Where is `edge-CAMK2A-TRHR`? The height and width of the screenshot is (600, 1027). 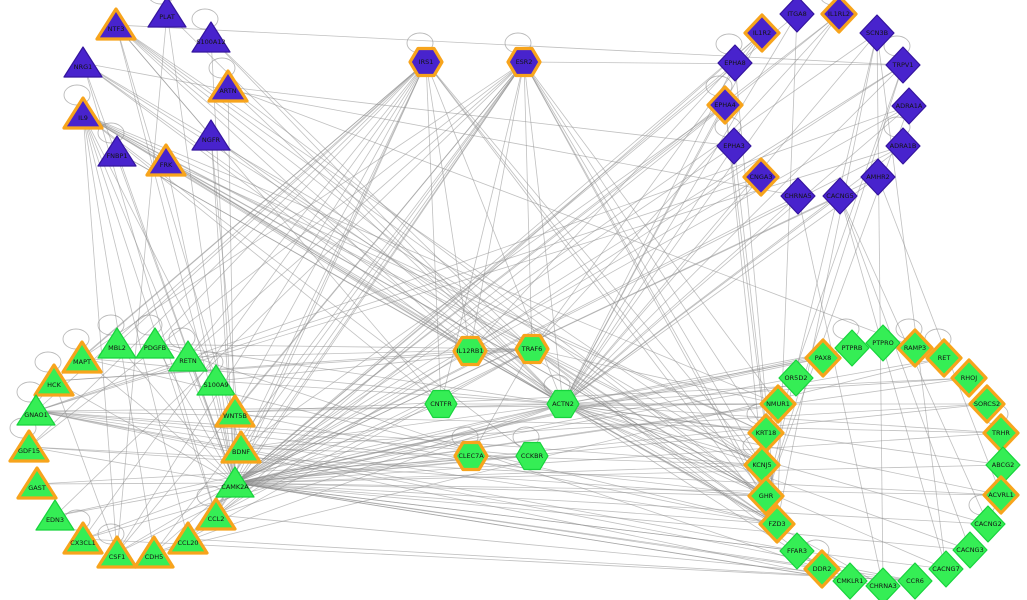
edge-CAMK2A-TRHR is located at coordinates (618, 458).